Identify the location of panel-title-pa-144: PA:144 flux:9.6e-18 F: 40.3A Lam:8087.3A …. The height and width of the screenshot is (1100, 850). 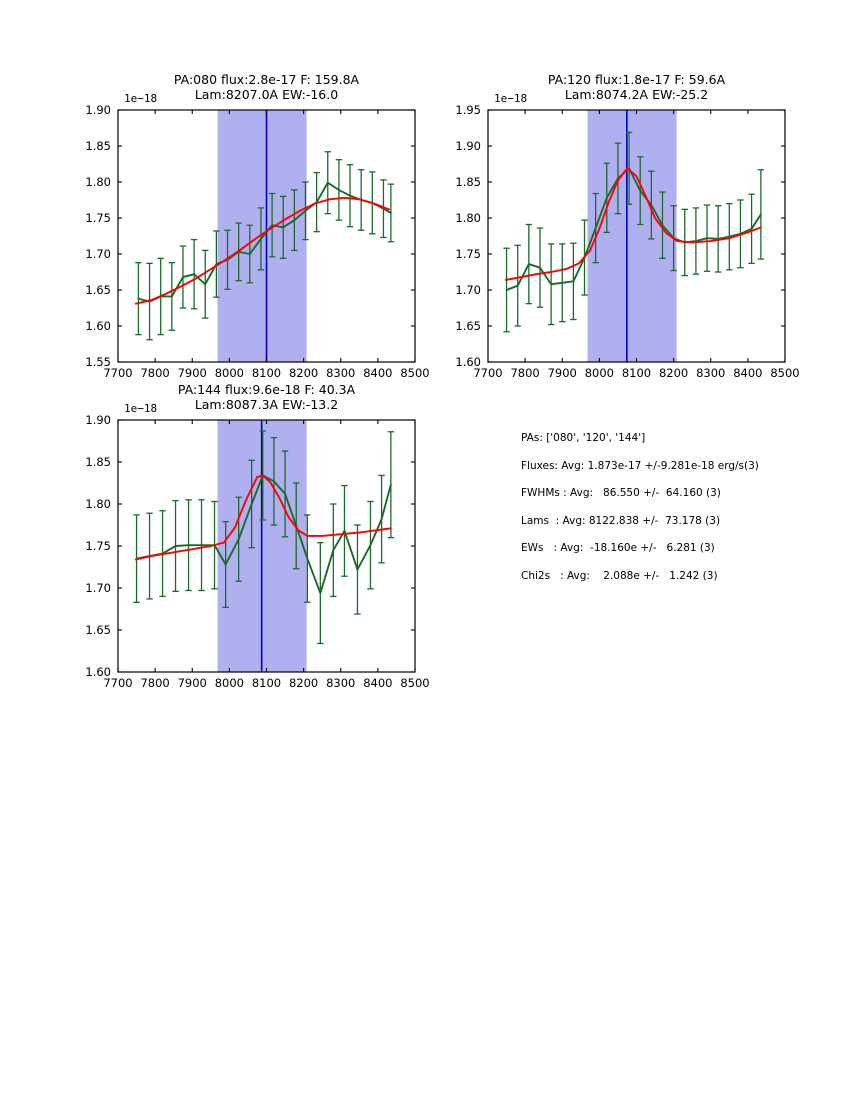
(266, 397).